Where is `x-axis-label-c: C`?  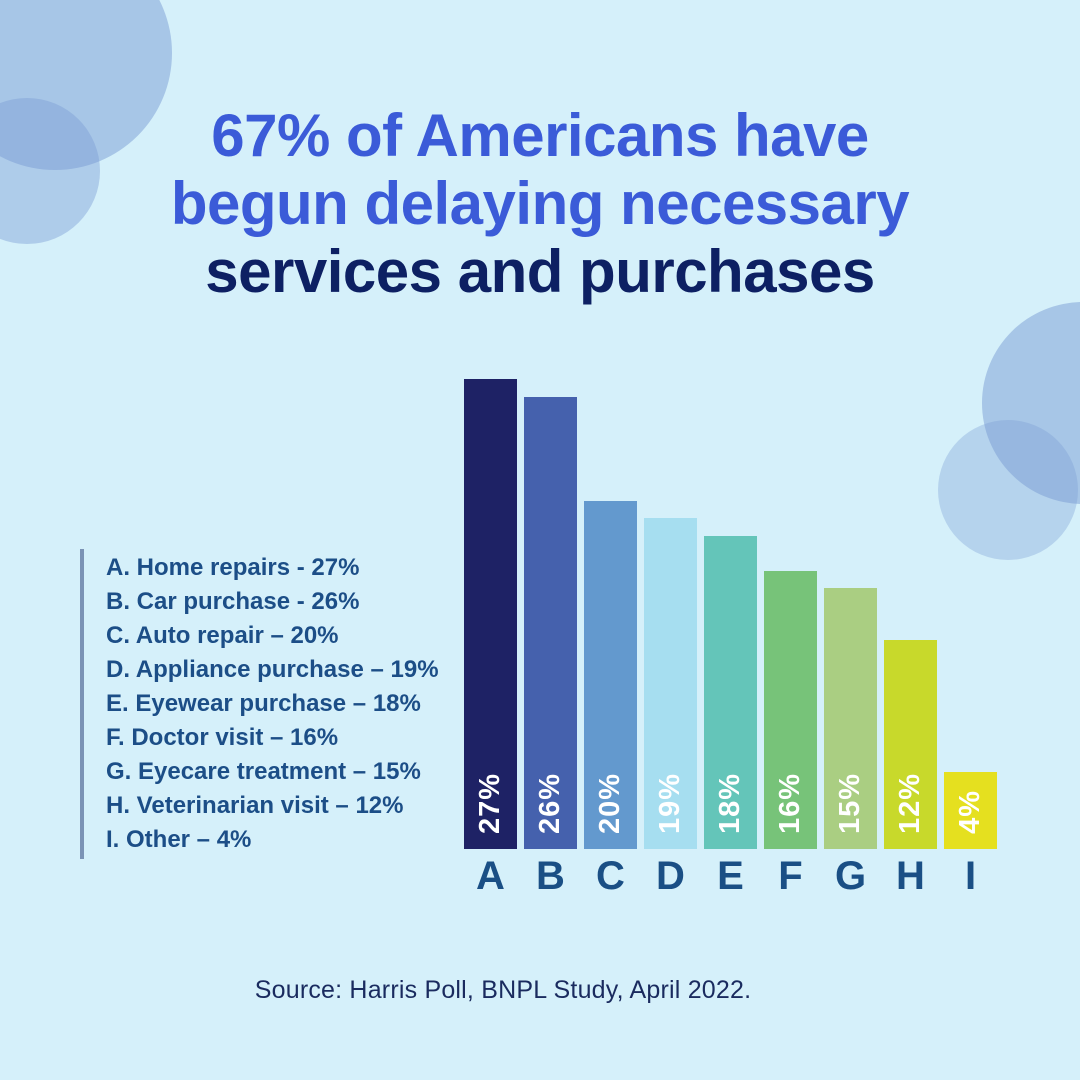
x-axis-label-c: C is located at coordinates (610, 876).